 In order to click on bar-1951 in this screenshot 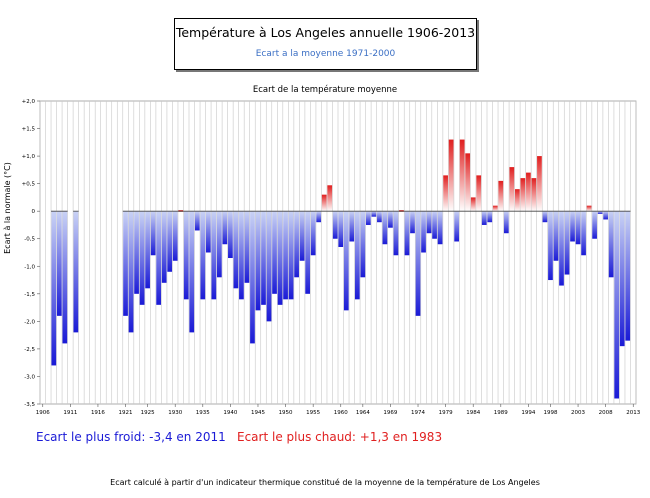, I will do `click(291, 255)`.